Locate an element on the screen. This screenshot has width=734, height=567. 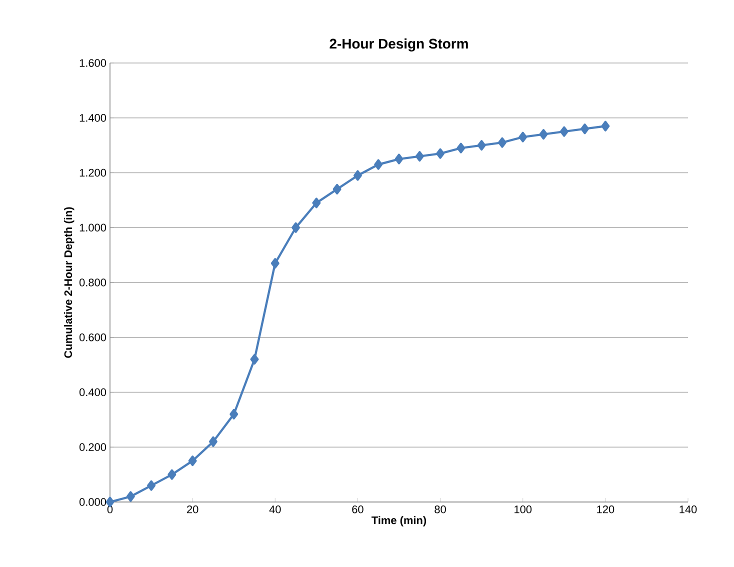
x-tick-label: 100 is located at coordinates (523, 510).